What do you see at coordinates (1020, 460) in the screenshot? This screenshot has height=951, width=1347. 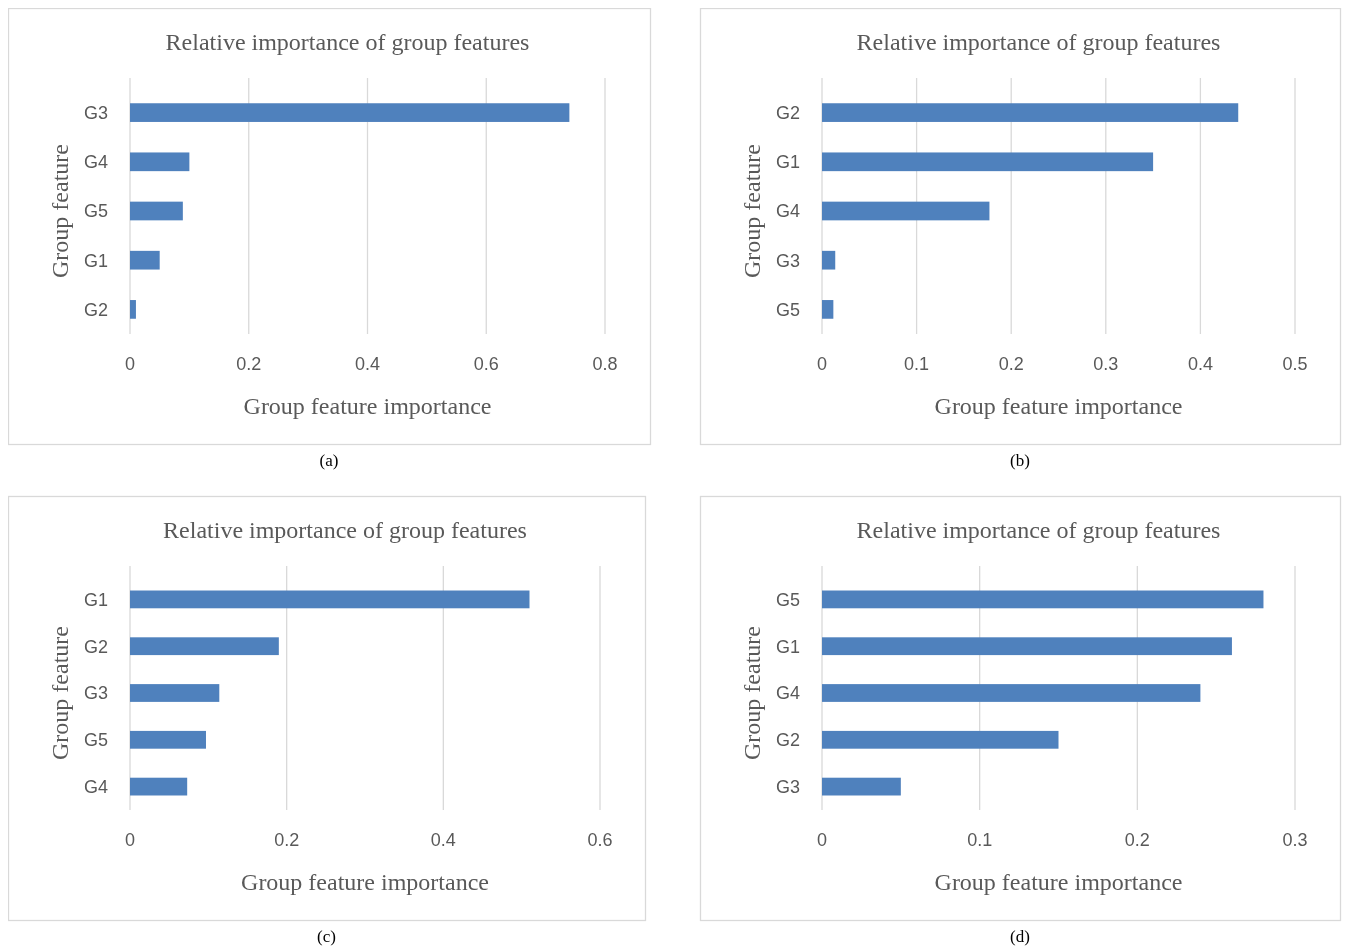 I see `text: (b)` at bounding box center [1020, 460].